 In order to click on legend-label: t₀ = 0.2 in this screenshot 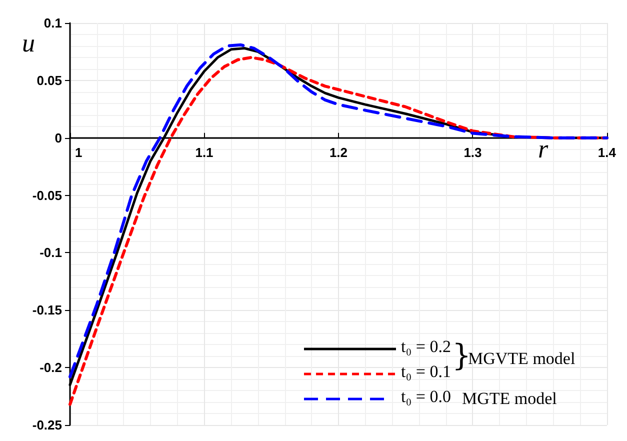, I will do `click(426, 346)`.